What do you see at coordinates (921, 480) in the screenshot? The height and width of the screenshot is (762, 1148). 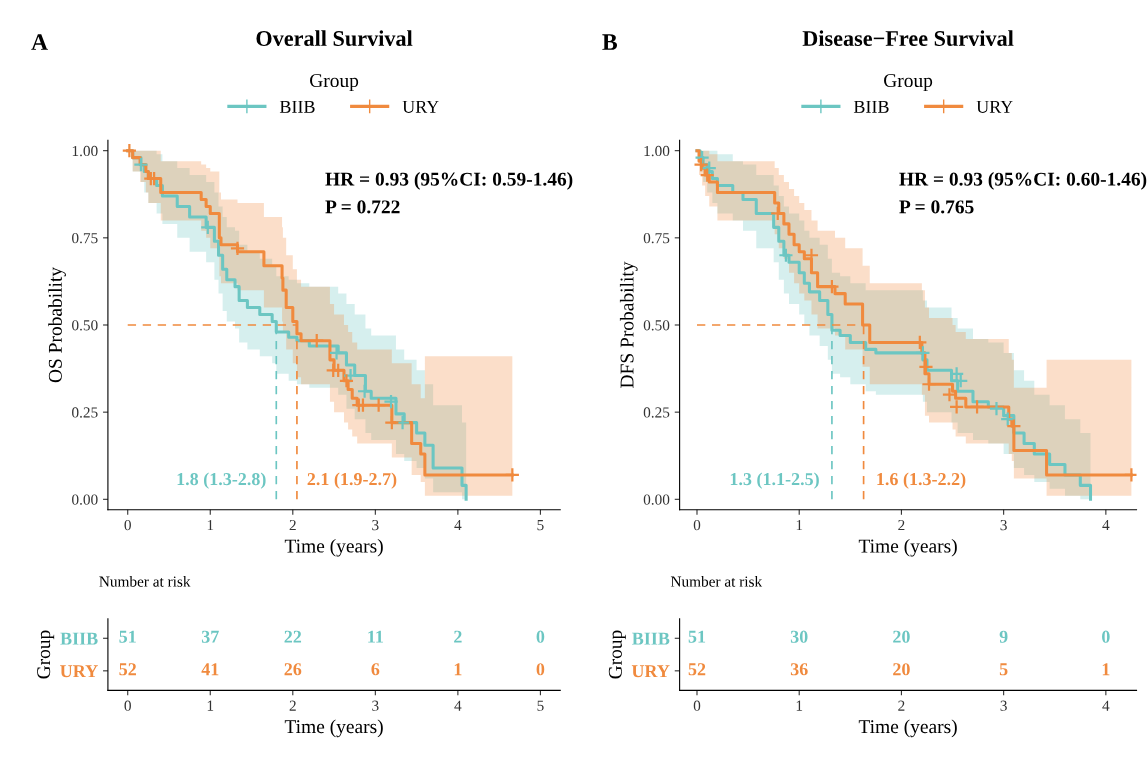 I see `ref-line-label: 1.6 (1.3-2.2)` at bounding box center [921, 480].